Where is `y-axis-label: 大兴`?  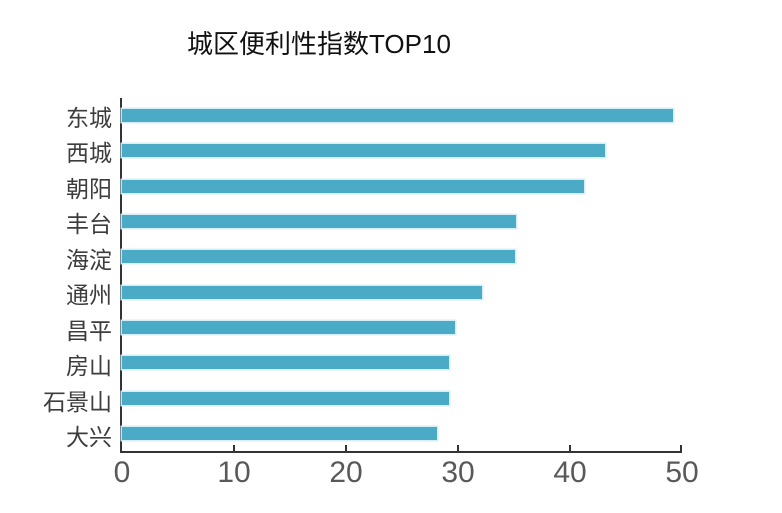
y-axis-label: 大兴 is located at coordinates (89, 437).